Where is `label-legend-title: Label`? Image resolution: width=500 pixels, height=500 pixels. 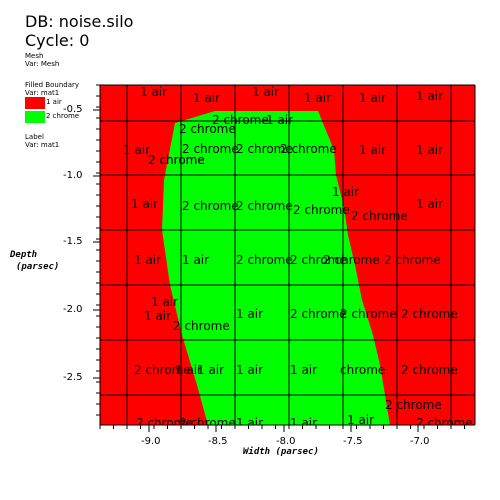
label-legend-title: Label is located at coordinates (42, 137).